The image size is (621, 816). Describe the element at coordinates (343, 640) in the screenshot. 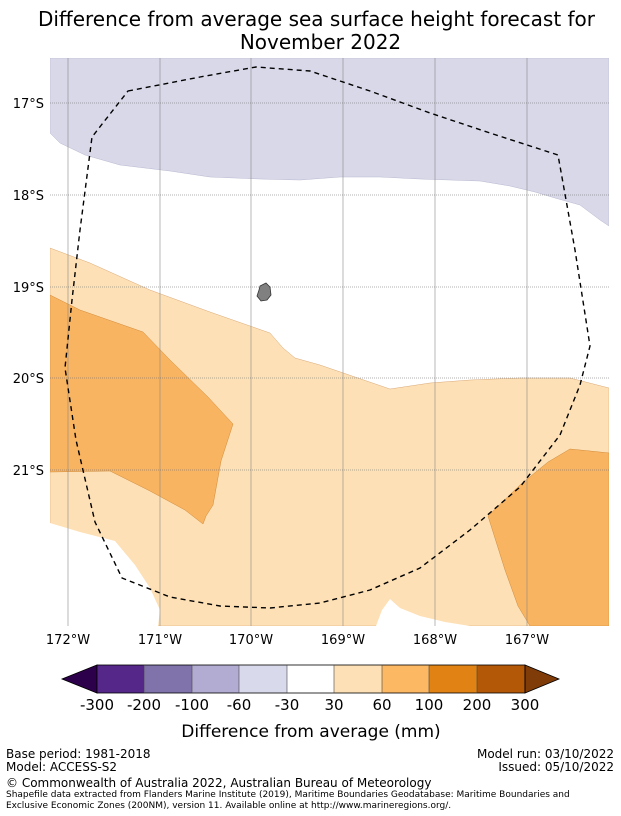

I see `lon-label: 169°W` at that location.